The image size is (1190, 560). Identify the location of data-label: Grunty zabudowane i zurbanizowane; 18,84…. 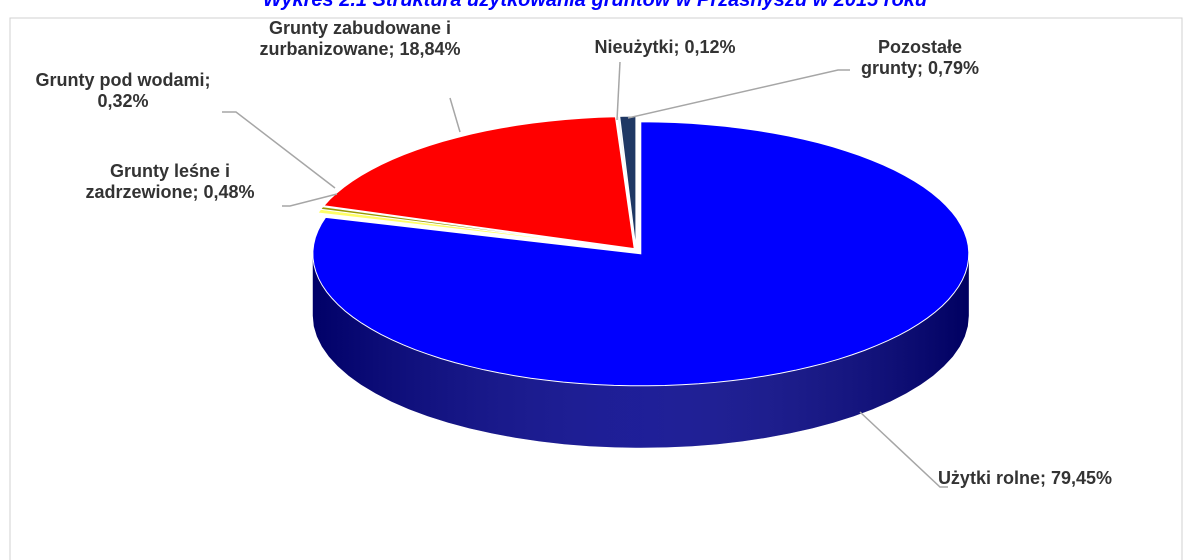
(360, 39).